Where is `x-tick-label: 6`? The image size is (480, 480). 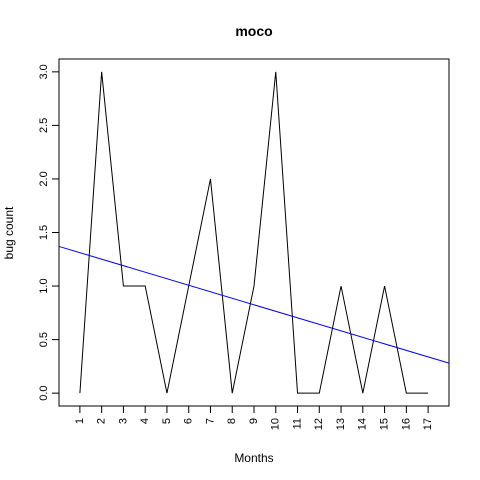
x-tick-label: 6 is located at coordinates (189, 421).